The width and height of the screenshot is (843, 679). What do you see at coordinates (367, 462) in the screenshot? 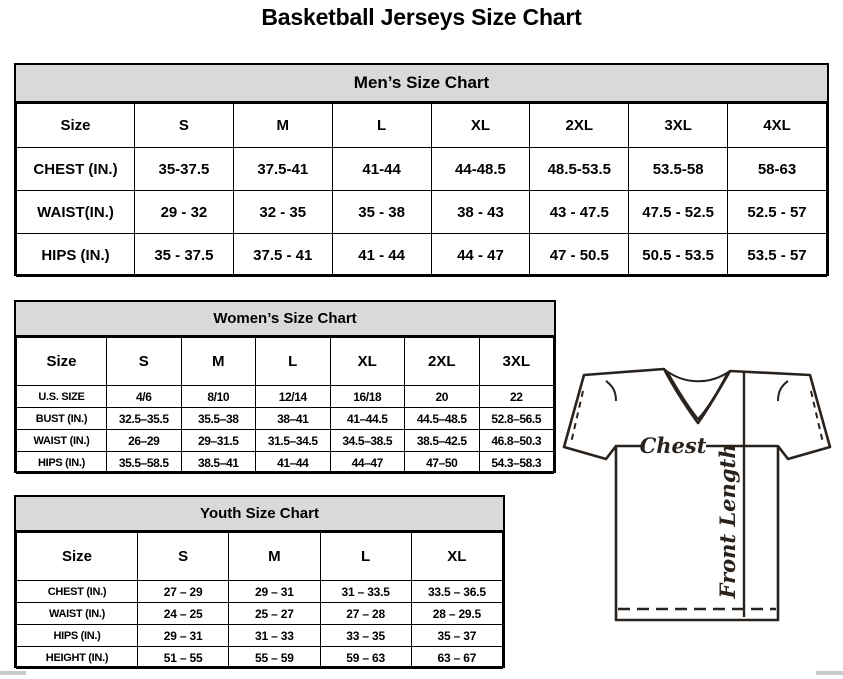
I see `size-value-cell: 44–47` at bounding box center [367, 462].